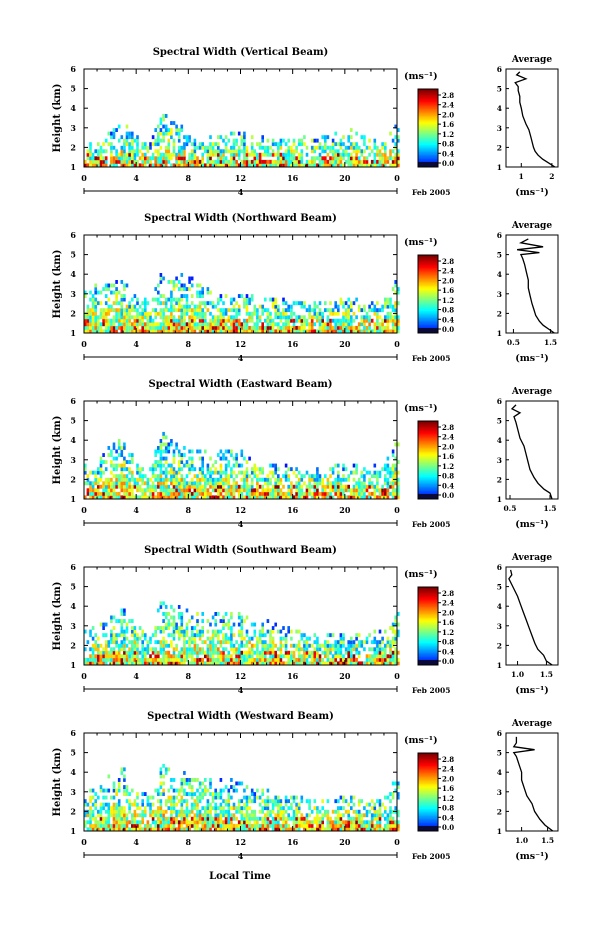 This screenshot has height=929, width=612. What do you see at coordinates (84, 510) in the screenshot?
I see `x-tick-label: 0` at bounding box center [84, 510].